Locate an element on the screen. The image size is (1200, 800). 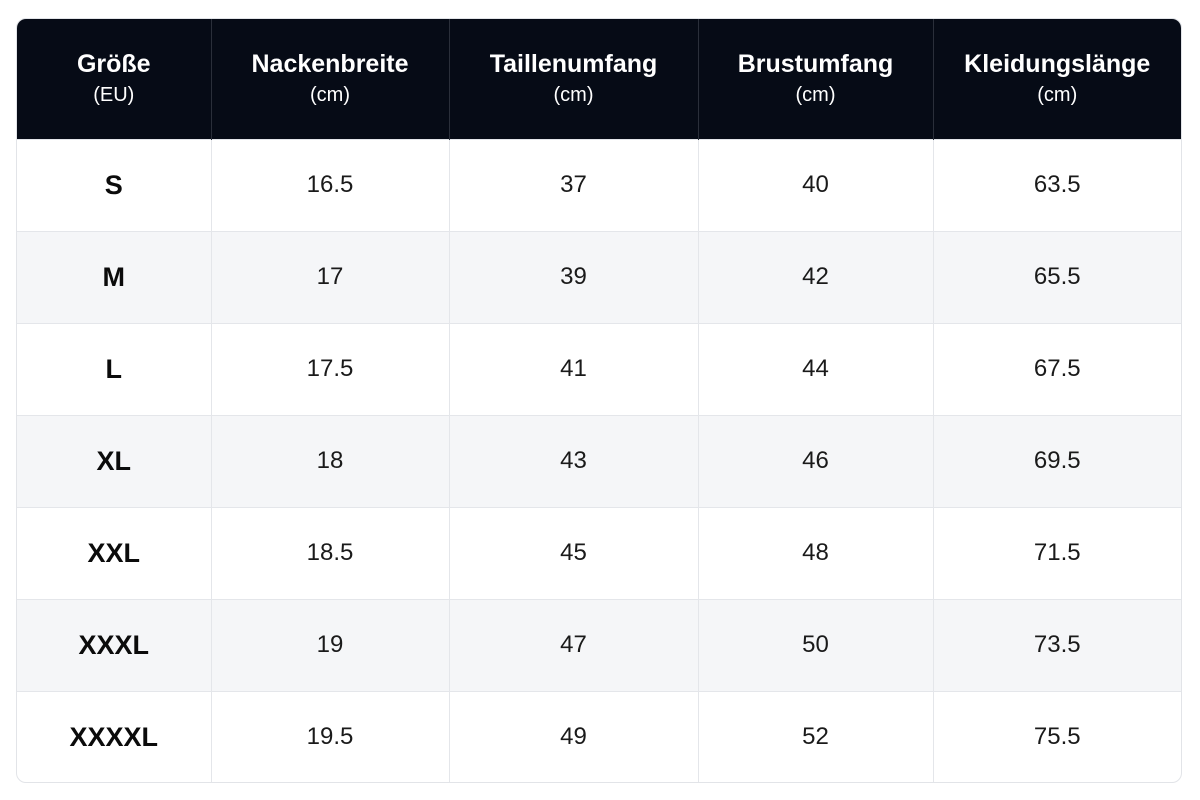
table-row: XXXXL 19.5 49 52 75.5 is located at coordinates (599, 736).